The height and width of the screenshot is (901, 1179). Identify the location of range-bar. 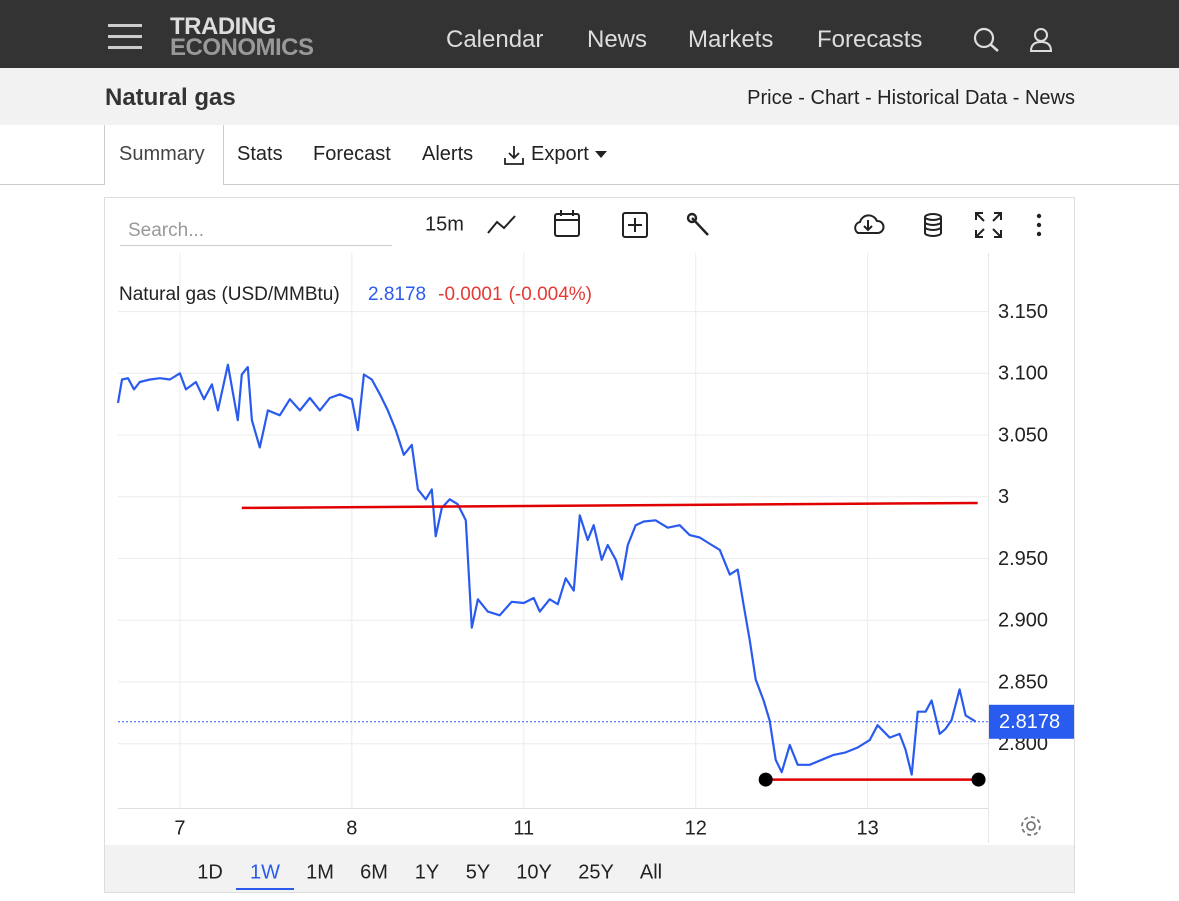
(589, 868).